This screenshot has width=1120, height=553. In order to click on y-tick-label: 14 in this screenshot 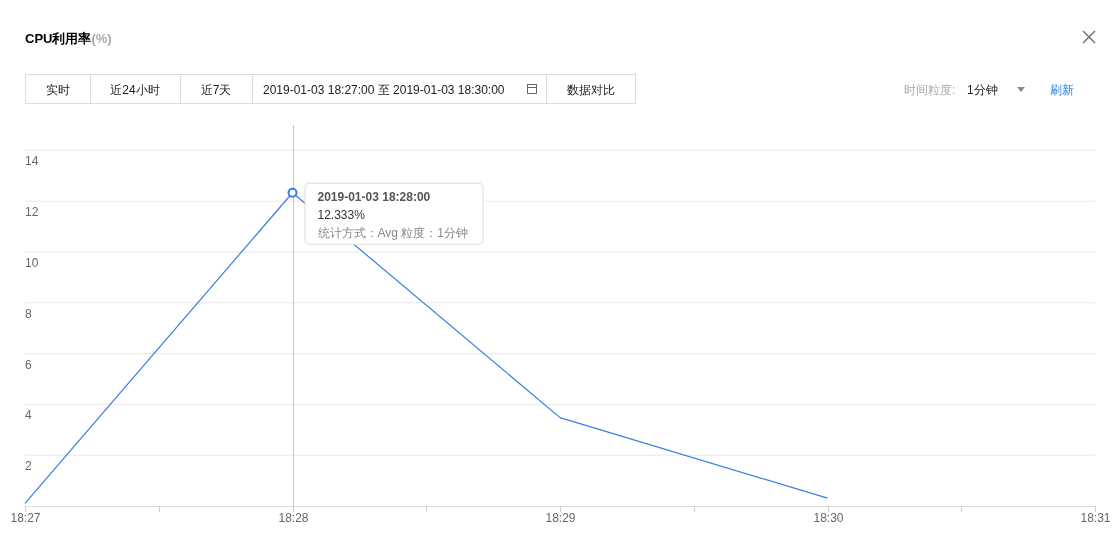, I will do `click(32, 161)`.